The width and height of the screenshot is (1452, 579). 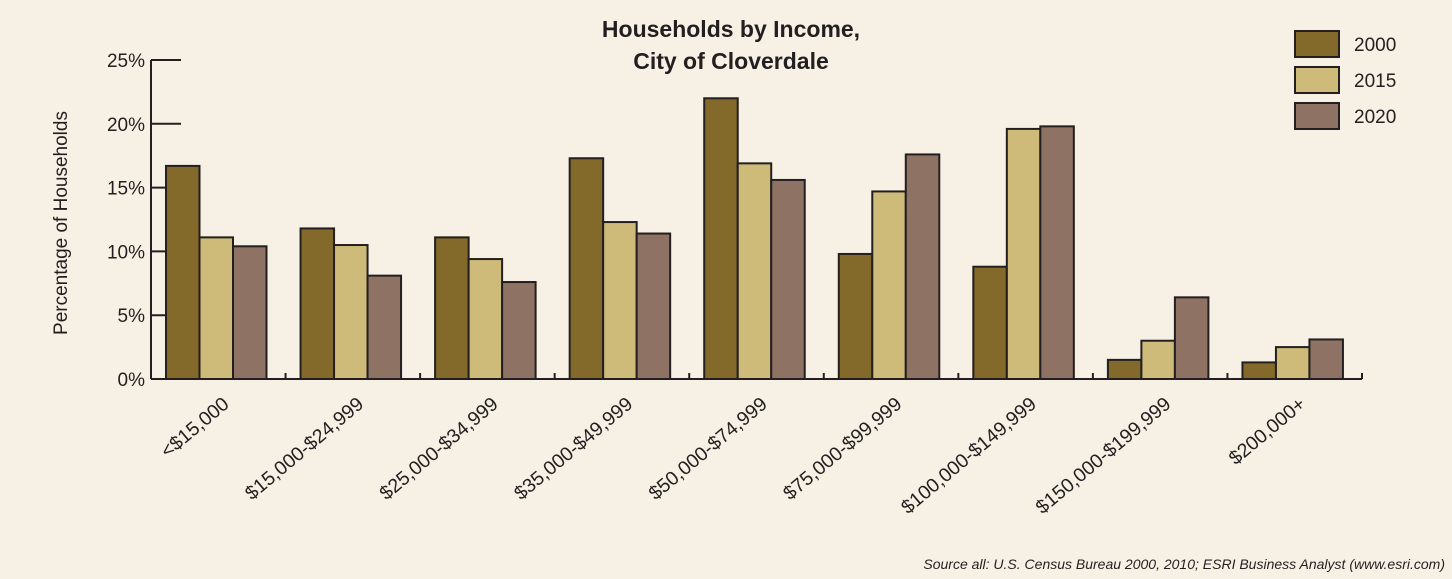 I want to click on y-axis: 0% 5% 10% 15% 20% 25%, so click(x=144, y=221).